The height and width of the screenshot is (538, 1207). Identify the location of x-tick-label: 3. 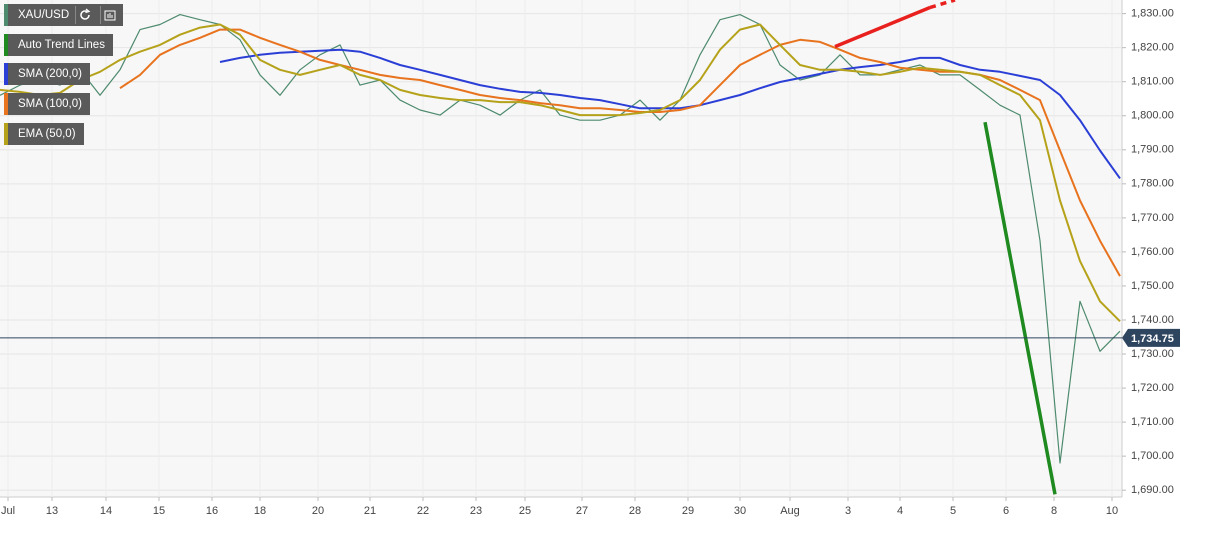
(848, 511).